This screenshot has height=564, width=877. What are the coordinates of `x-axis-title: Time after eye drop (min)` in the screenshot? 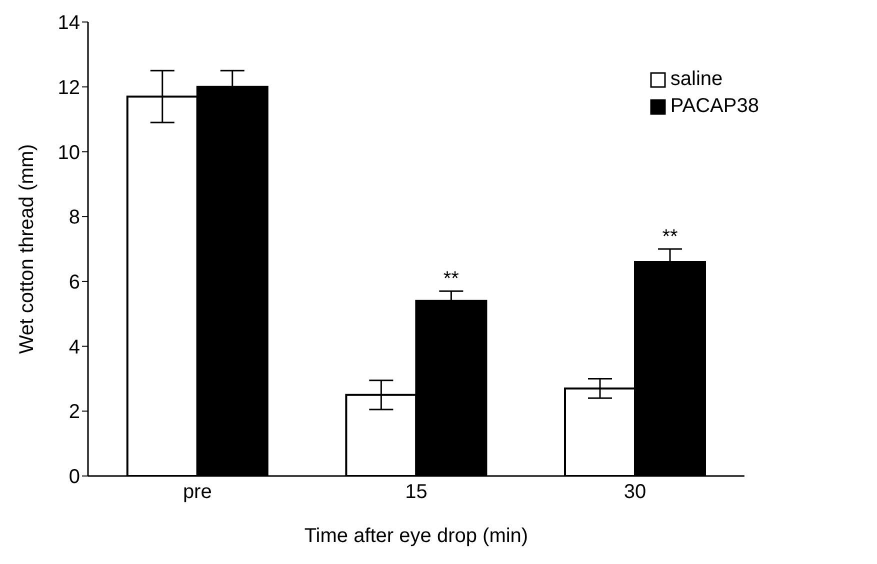 It's located at (416, 536).